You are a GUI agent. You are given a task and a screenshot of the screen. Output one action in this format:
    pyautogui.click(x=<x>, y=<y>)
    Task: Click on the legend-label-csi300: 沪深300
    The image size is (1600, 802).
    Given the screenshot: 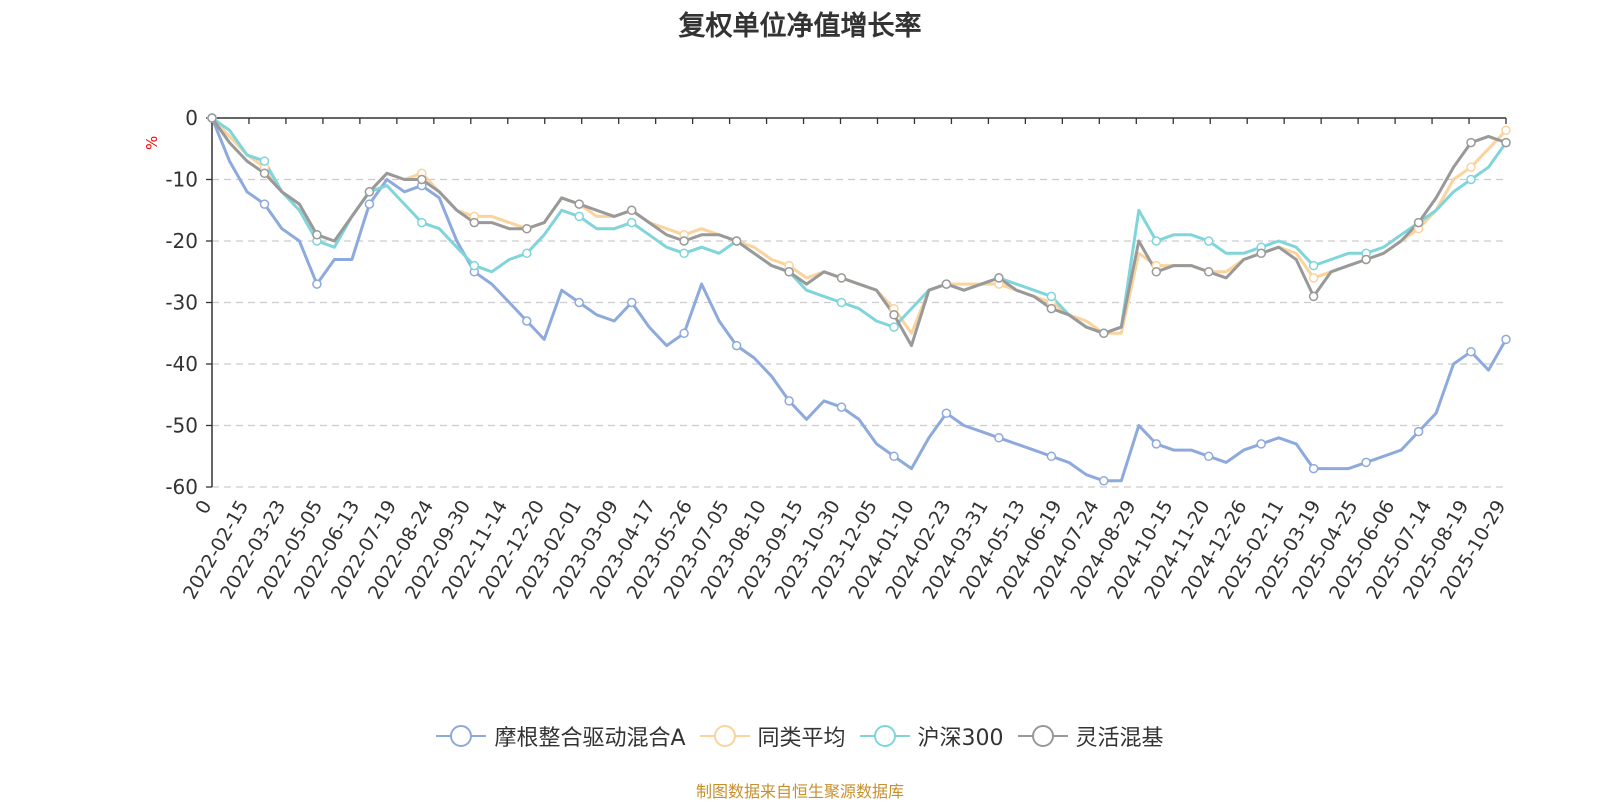 What is the action you would take?
    pyautogui.click(x=960, y=738)
    